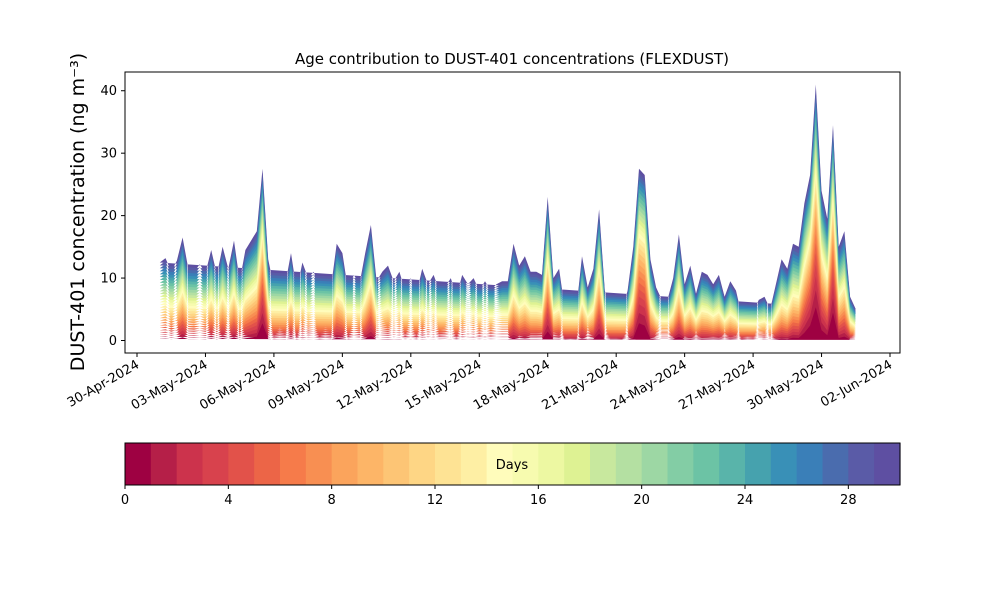  What do you see at coordinates (108, 279) in the screenshot?
I see `y-tick-label: 10` at bounding box center [108, 279].